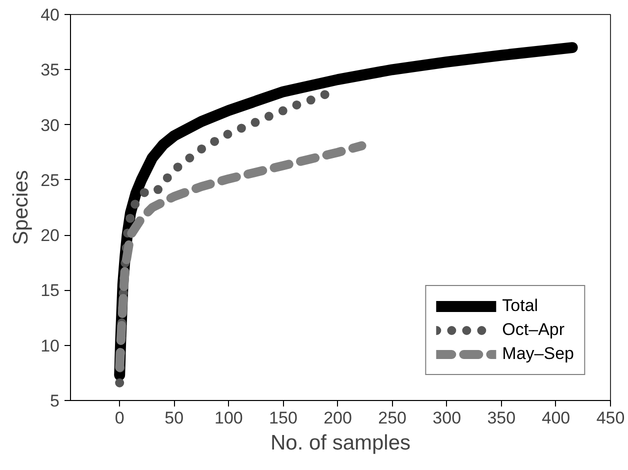 Image resolution: width=628 pixels, height=470 pixels. I want to click on legend-label: Total, so click(520, 306).